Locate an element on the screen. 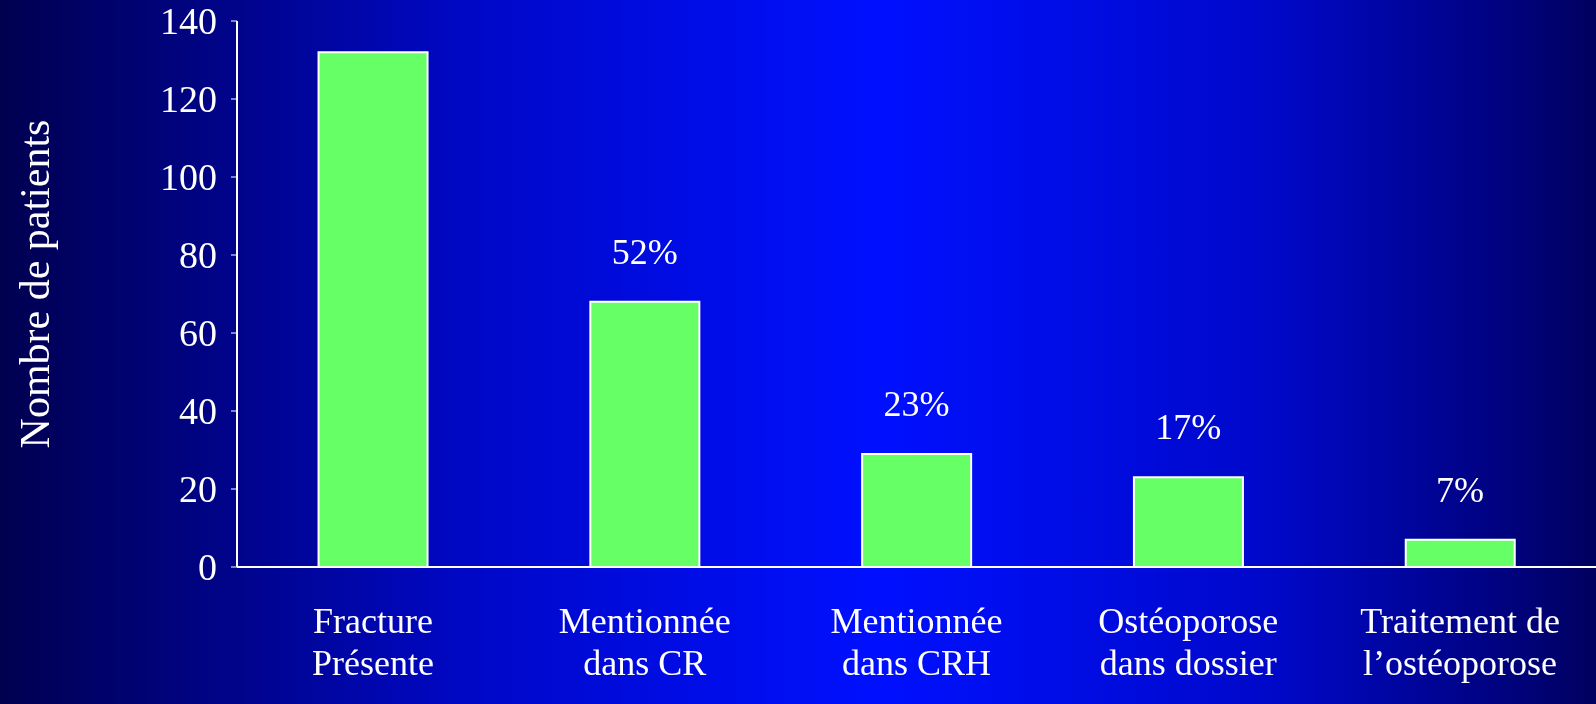 The height and width of the screenshot is (704, 1596). y-tick-label: 80 is located at coordinates (198, 255).